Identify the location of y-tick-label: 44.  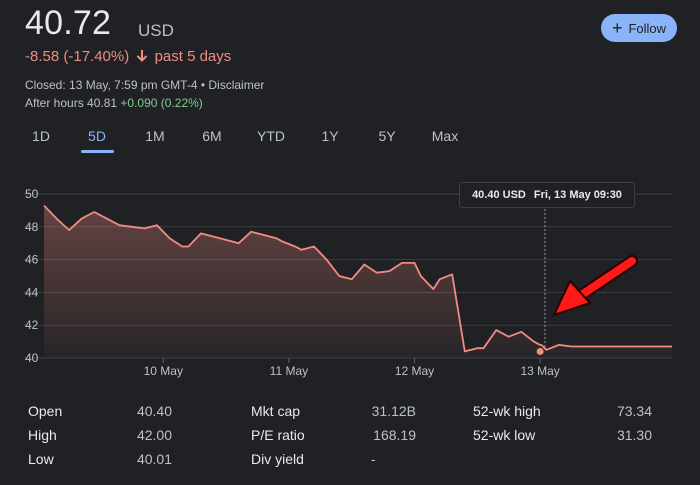
(32, 292).